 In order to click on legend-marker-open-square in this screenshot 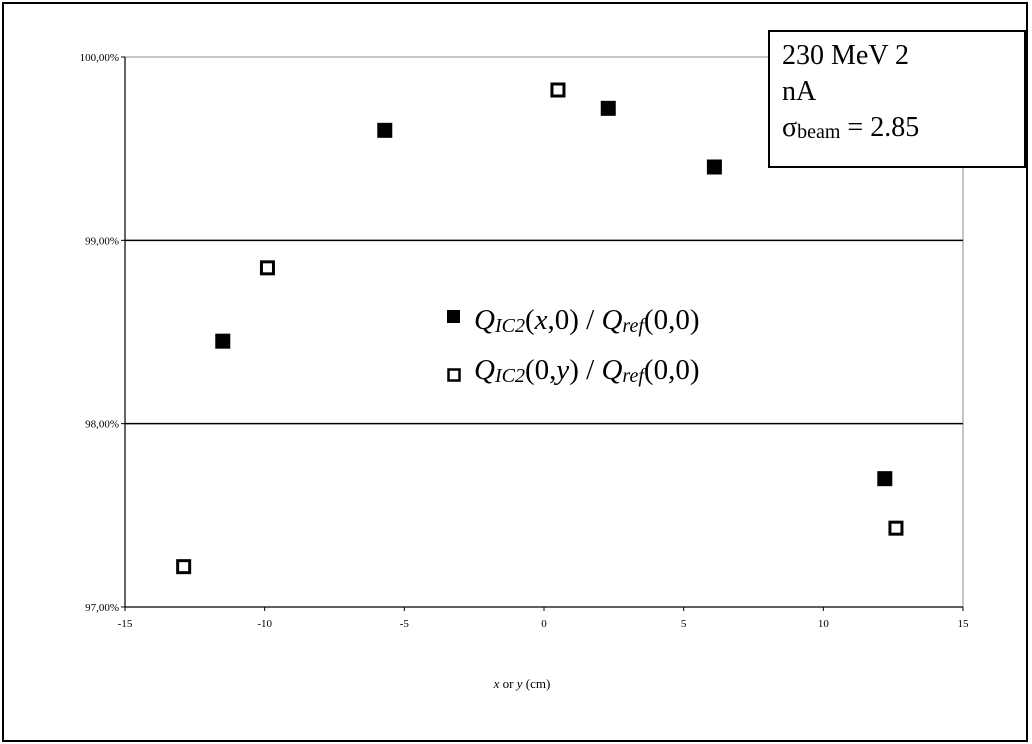, I will do `click(454, 375)`.